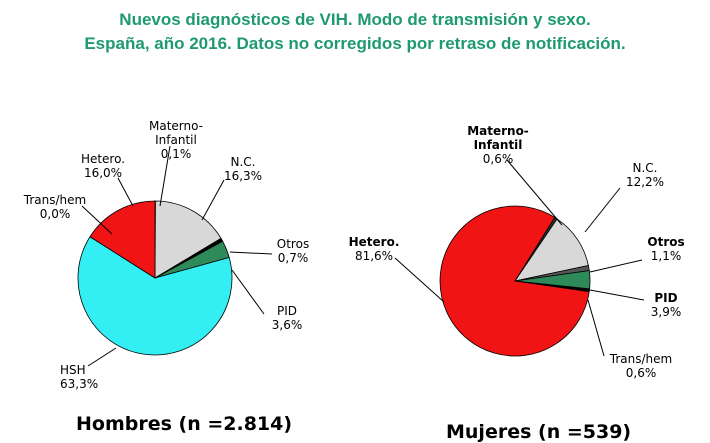 Image resolution: width=710 pixels, height=443 pixels. Describe the element at coordinates (184, 424) in the screenshot. I see `caption-hombres: Hombres (n =2.814)` at that location.